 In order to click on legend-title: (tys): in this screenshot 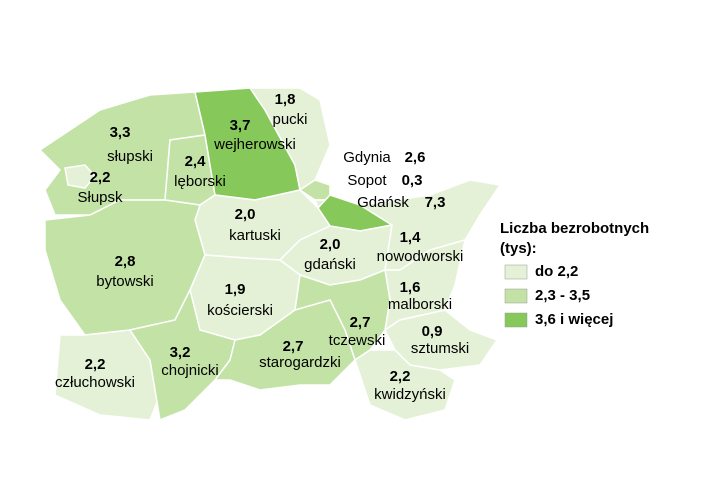, I will do `click(518, 248)`.